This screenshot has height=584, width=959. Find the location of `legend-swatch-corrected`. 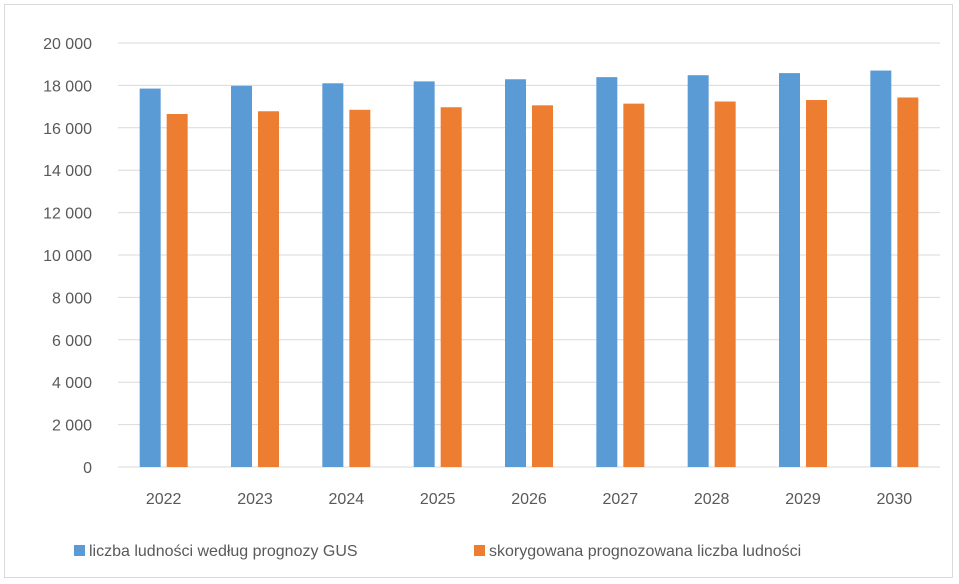

legend-swatch-corrected is located at coordinates (479, 550).